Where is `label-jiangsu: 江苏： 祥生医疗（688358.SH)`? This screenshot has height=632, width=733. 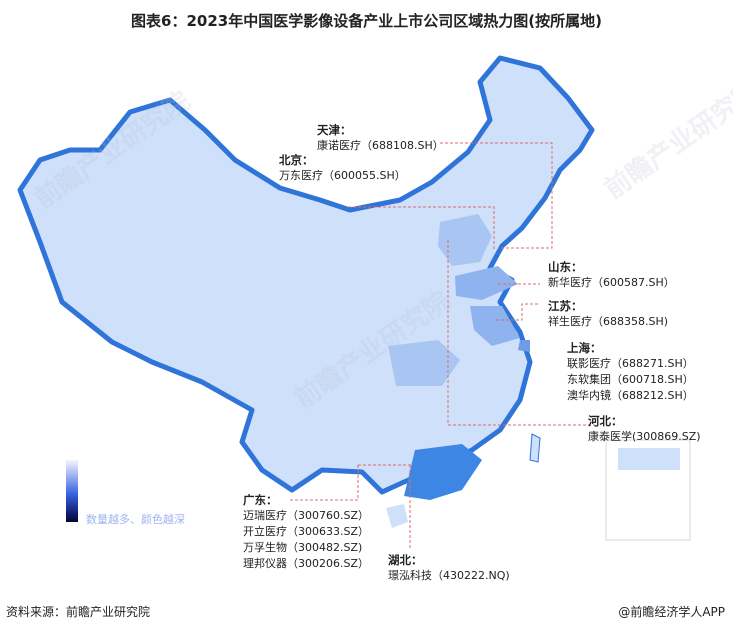
label-jiangsu: 江苏： 祥生医疗（688358.SH) is located at coordinates (608, 313).